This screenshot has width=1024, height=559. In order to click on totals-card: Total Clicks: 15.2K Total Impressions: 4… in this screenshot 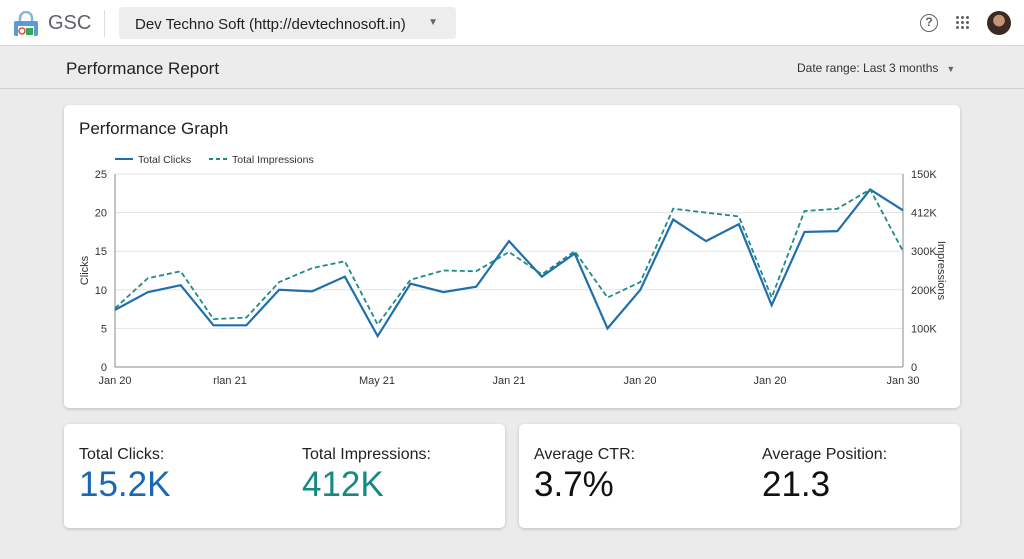, I will do `click(284, 476)`.